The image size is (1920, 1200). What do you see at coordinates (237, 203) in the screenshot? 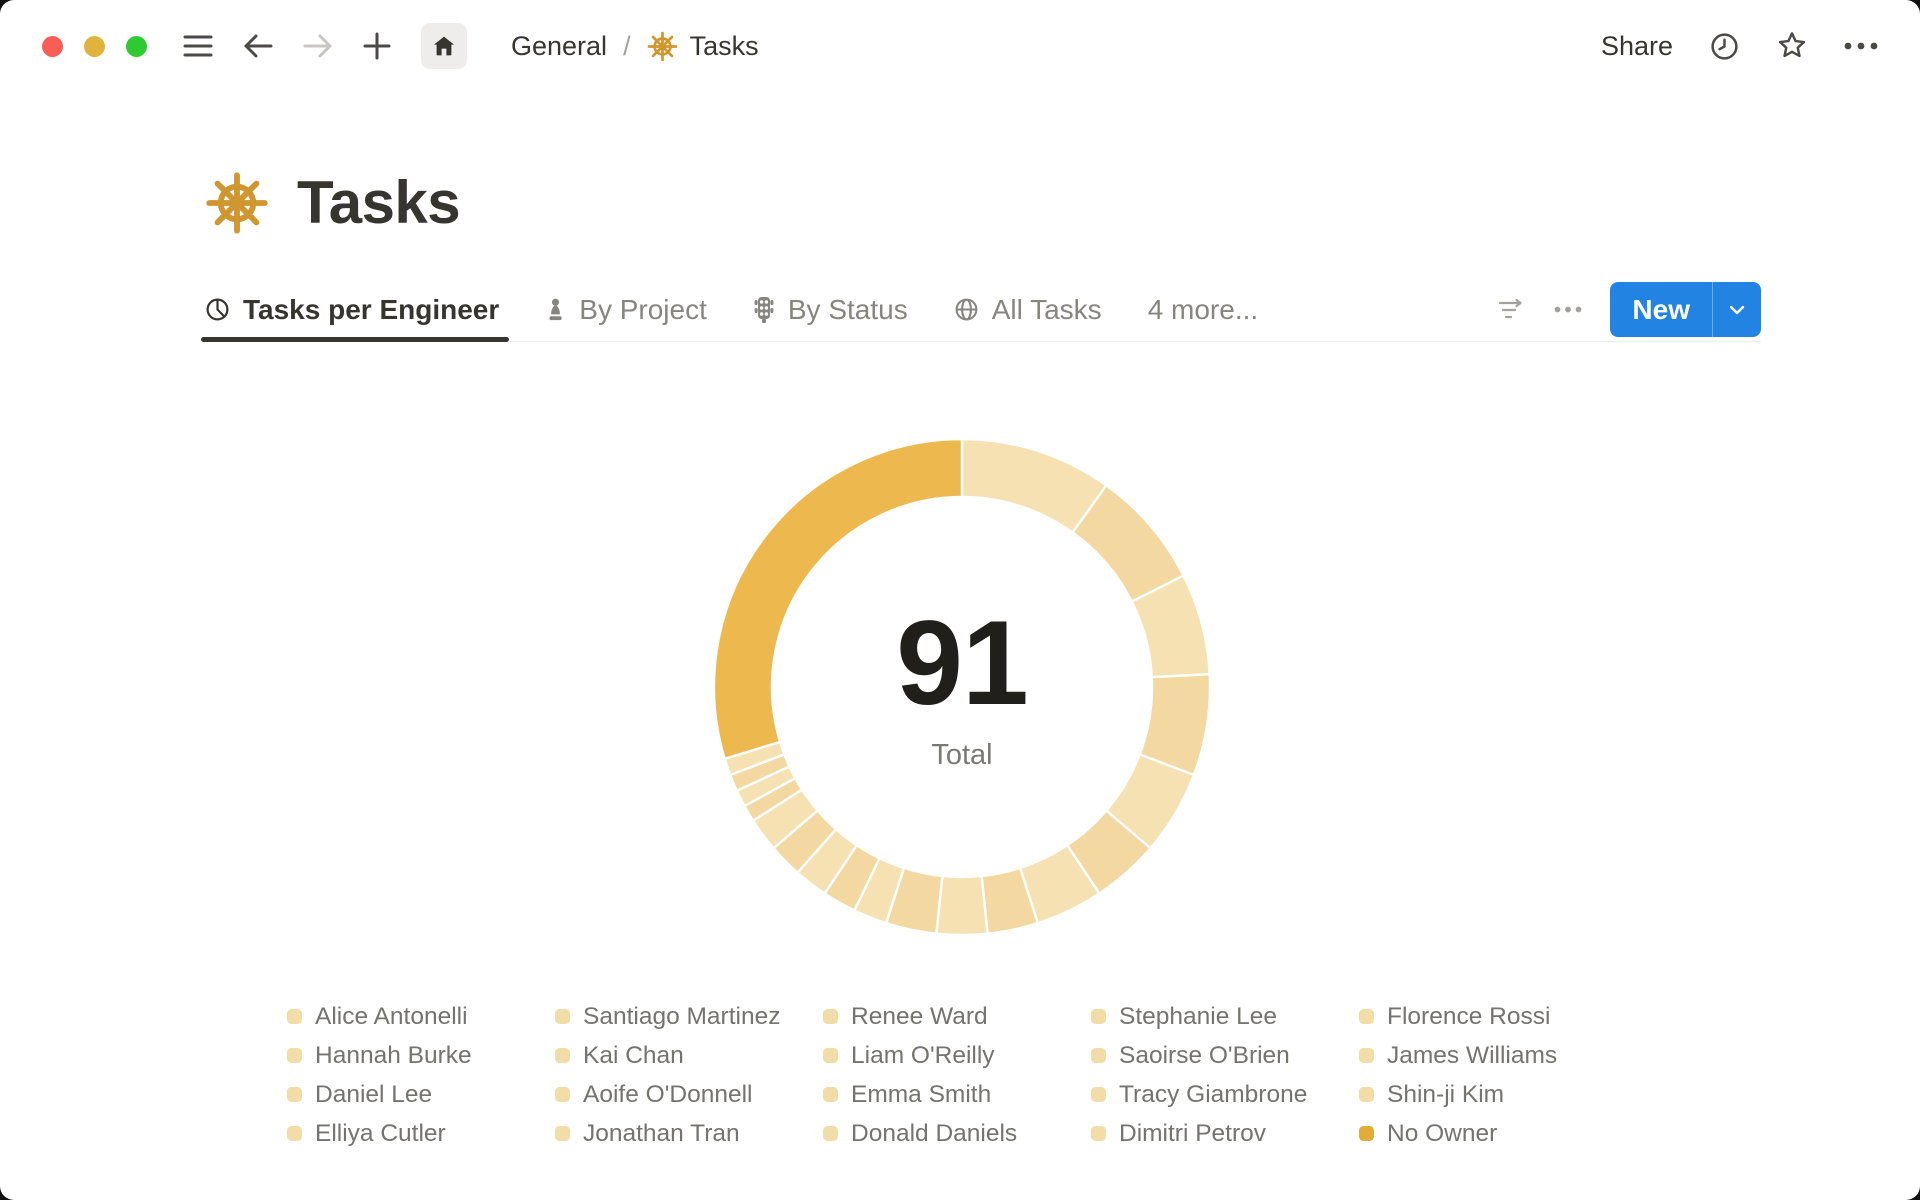
I see `page-icon-helm-wheel` at bounding box center [237, 203].